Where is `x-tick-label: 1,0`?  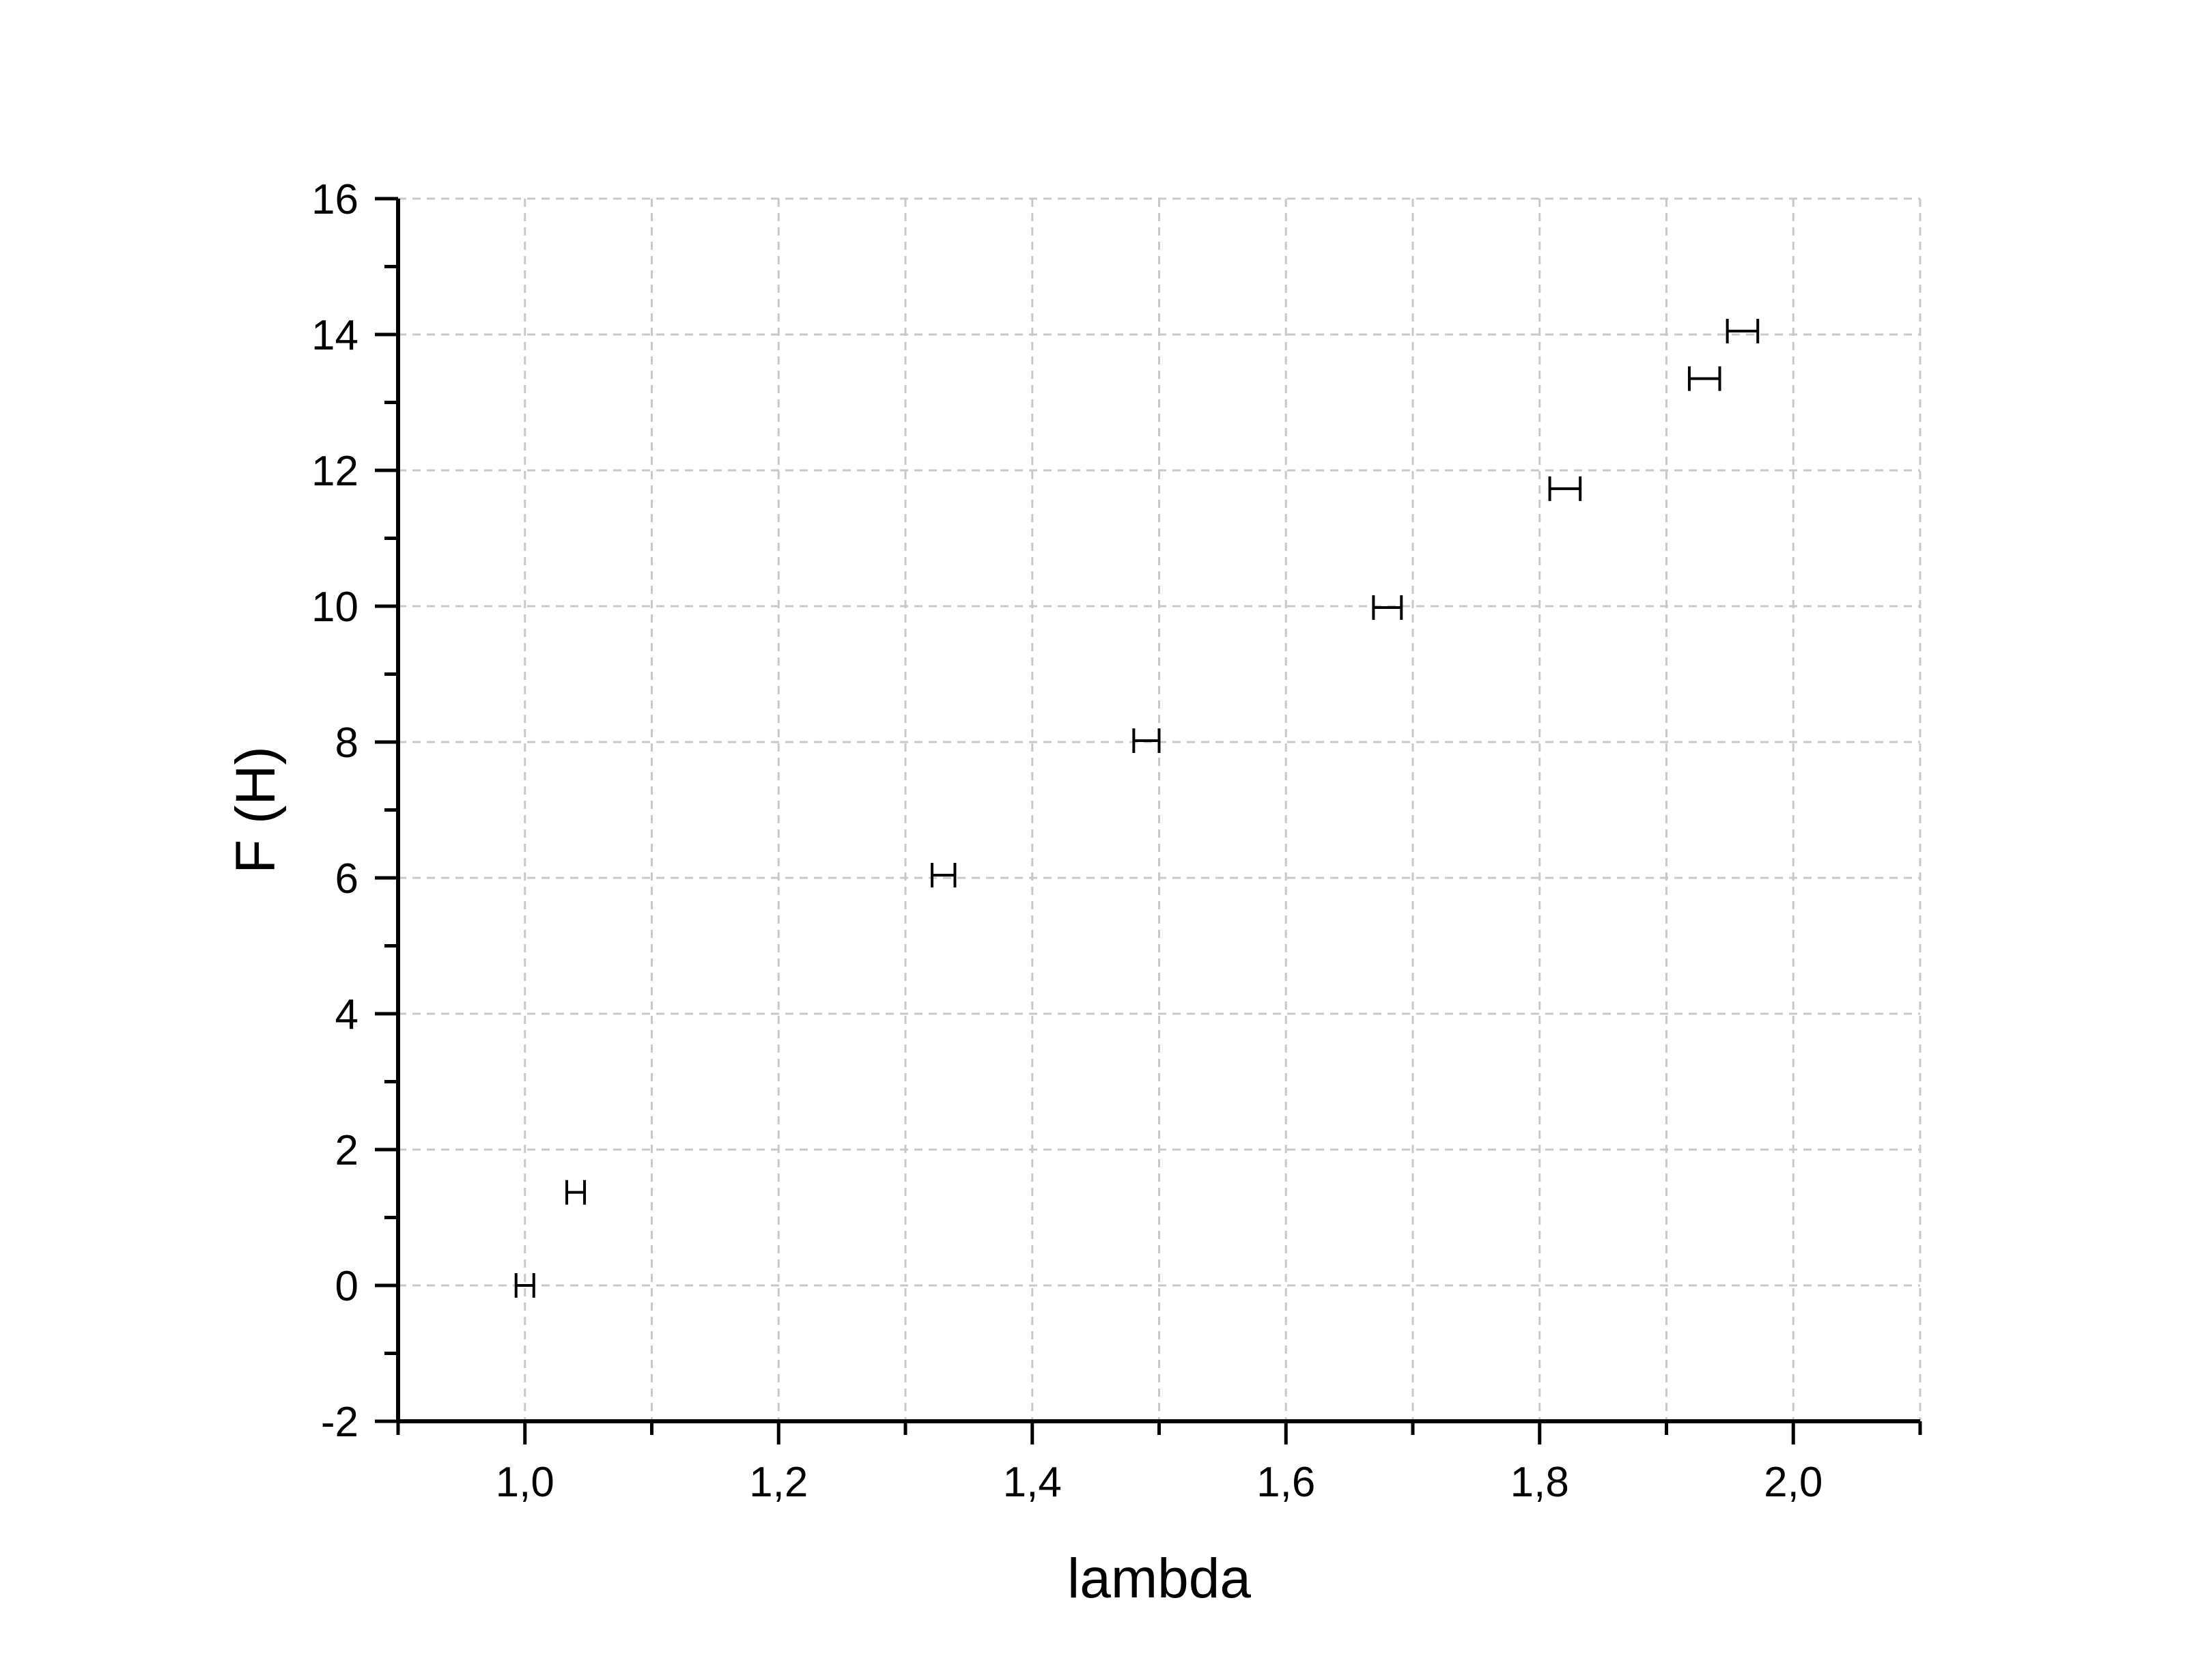
x-tick-label: 1,0 is located at coordinates (525, 1482).